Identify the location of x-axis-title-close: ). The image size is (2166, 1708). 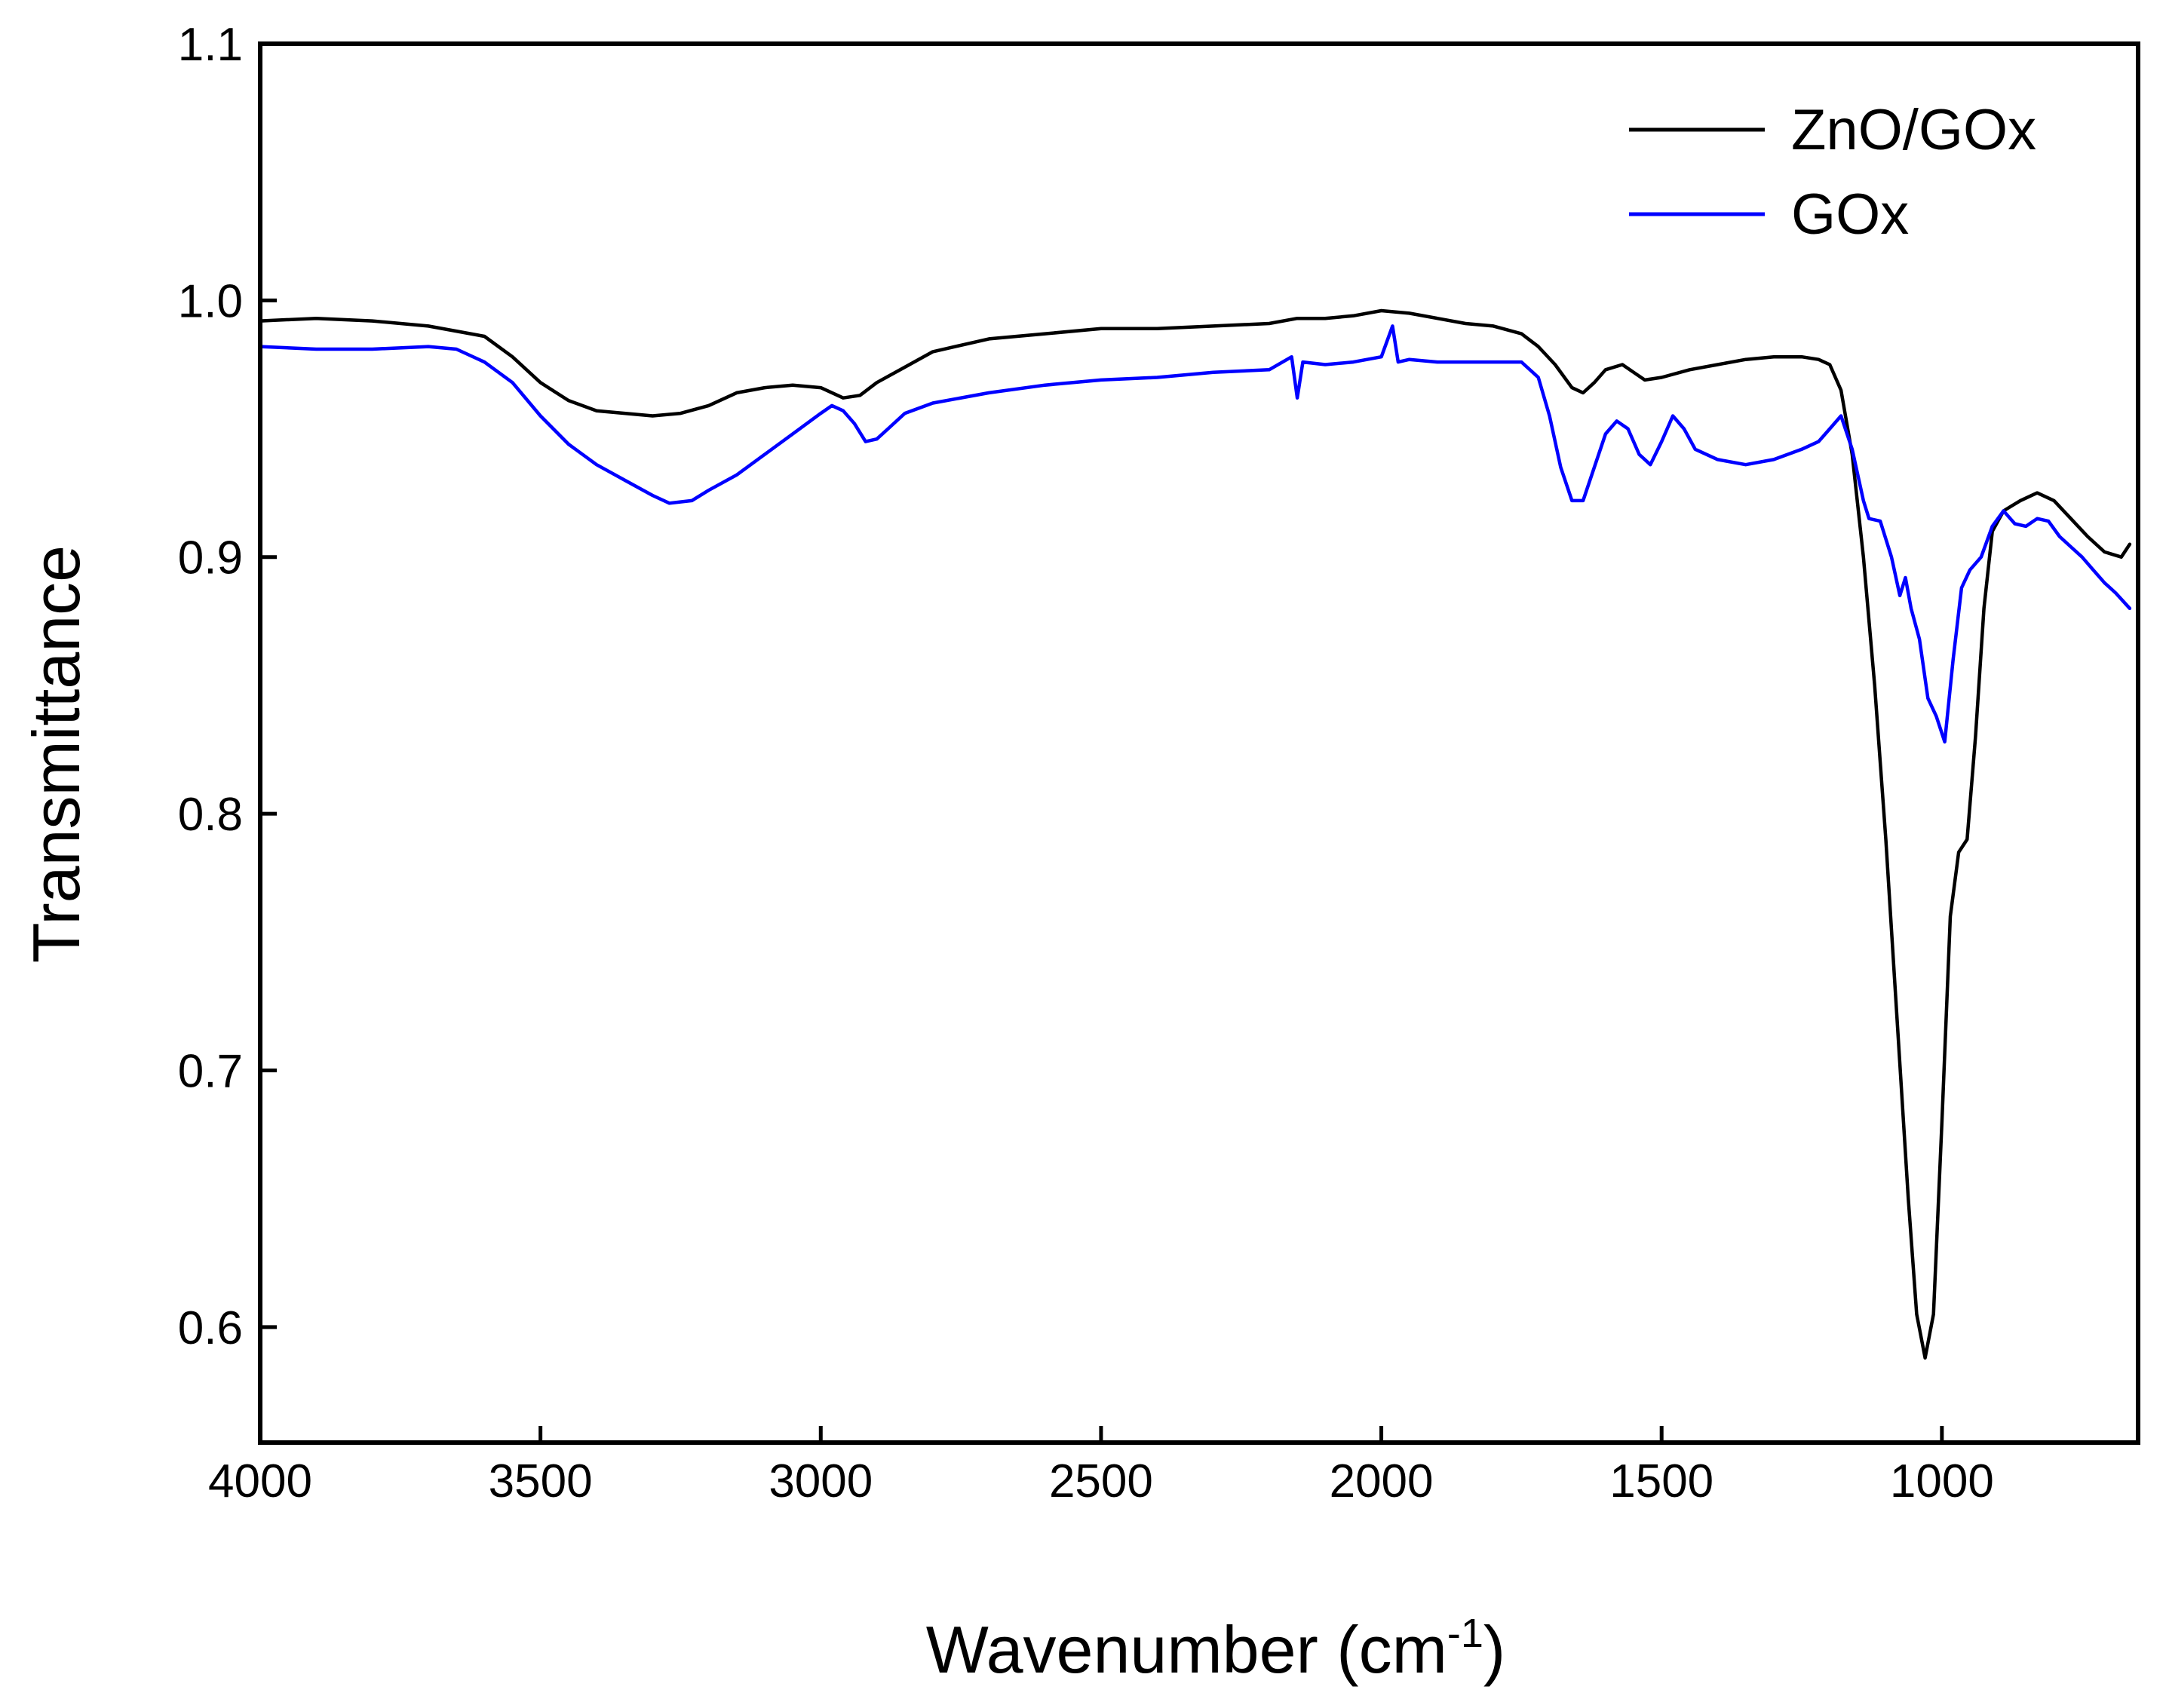
(1494, 1649).